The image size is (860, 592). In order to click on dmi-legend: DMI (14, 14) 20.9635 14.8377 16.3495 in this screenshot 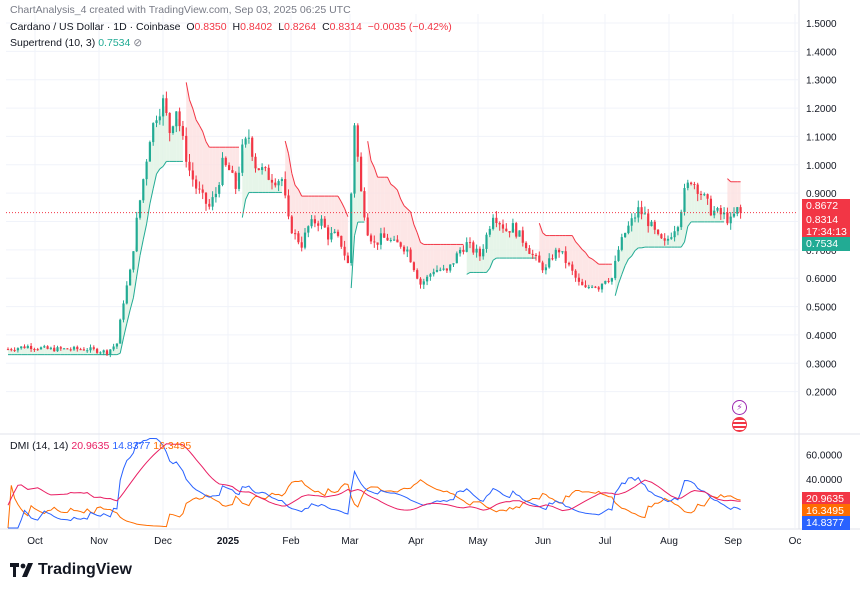, I will do `click(101, 446)`.